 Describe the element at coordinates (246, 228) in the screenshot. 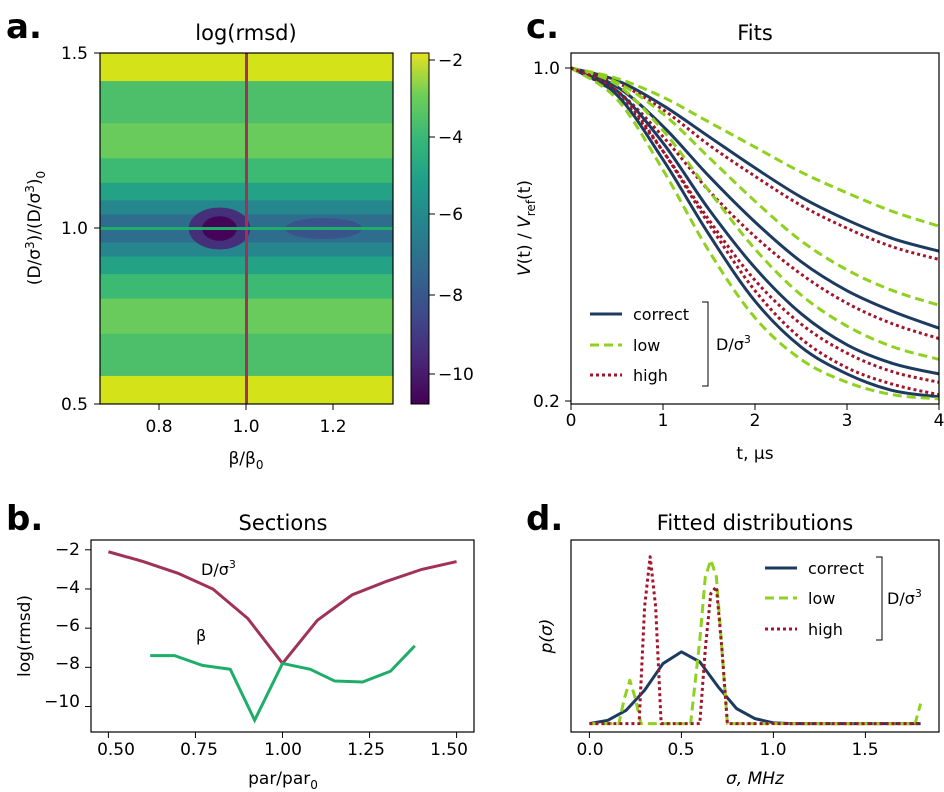

I see `heatmap` at that location.